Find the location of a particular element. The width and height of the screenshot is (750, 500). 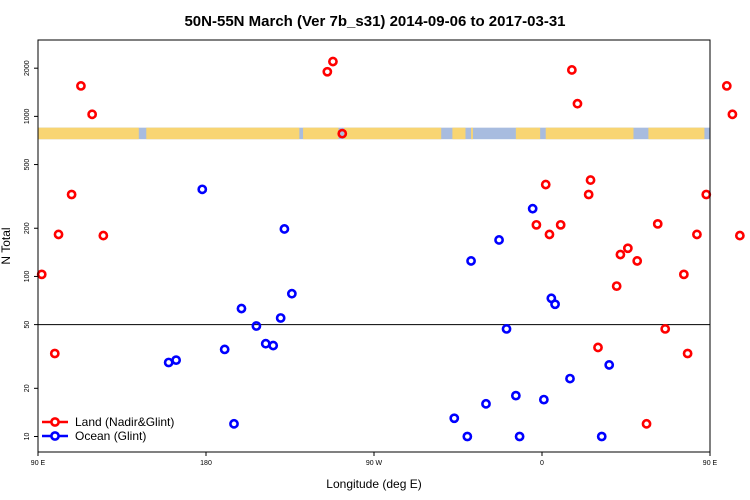

legend: Land (Nadir&Glint)Ocean (Glint) is located at coordinates (108, 429).